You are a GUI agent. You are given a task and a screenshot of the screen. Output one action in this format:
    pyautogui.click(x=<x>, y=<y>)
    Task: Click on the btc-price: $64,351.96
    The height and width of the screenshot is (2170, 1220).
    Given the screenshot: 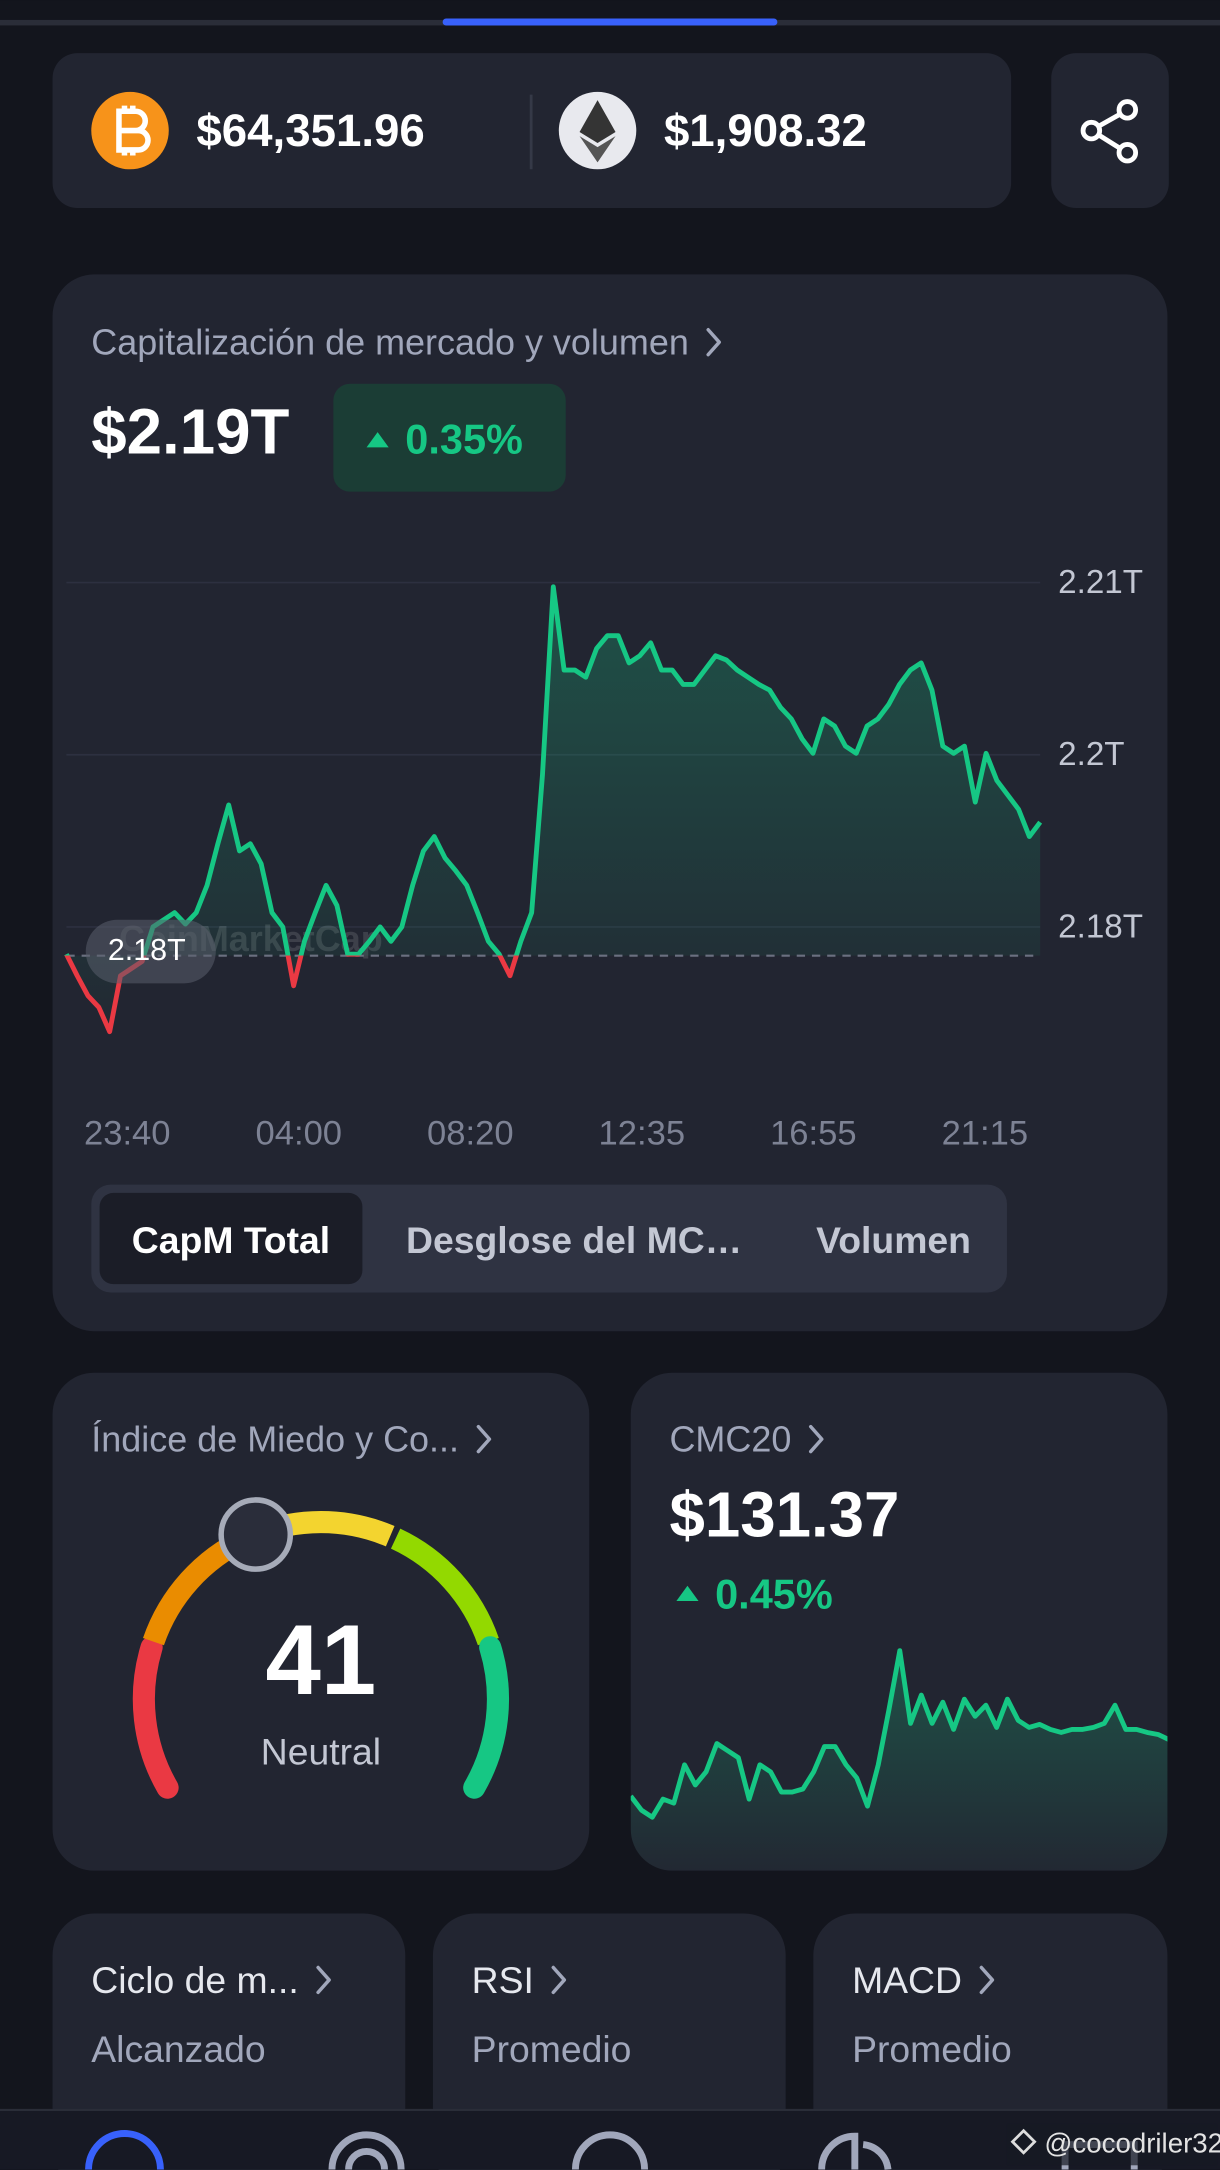 What is the action you would take?
    pyautogui.click(x=310, y=130)
    